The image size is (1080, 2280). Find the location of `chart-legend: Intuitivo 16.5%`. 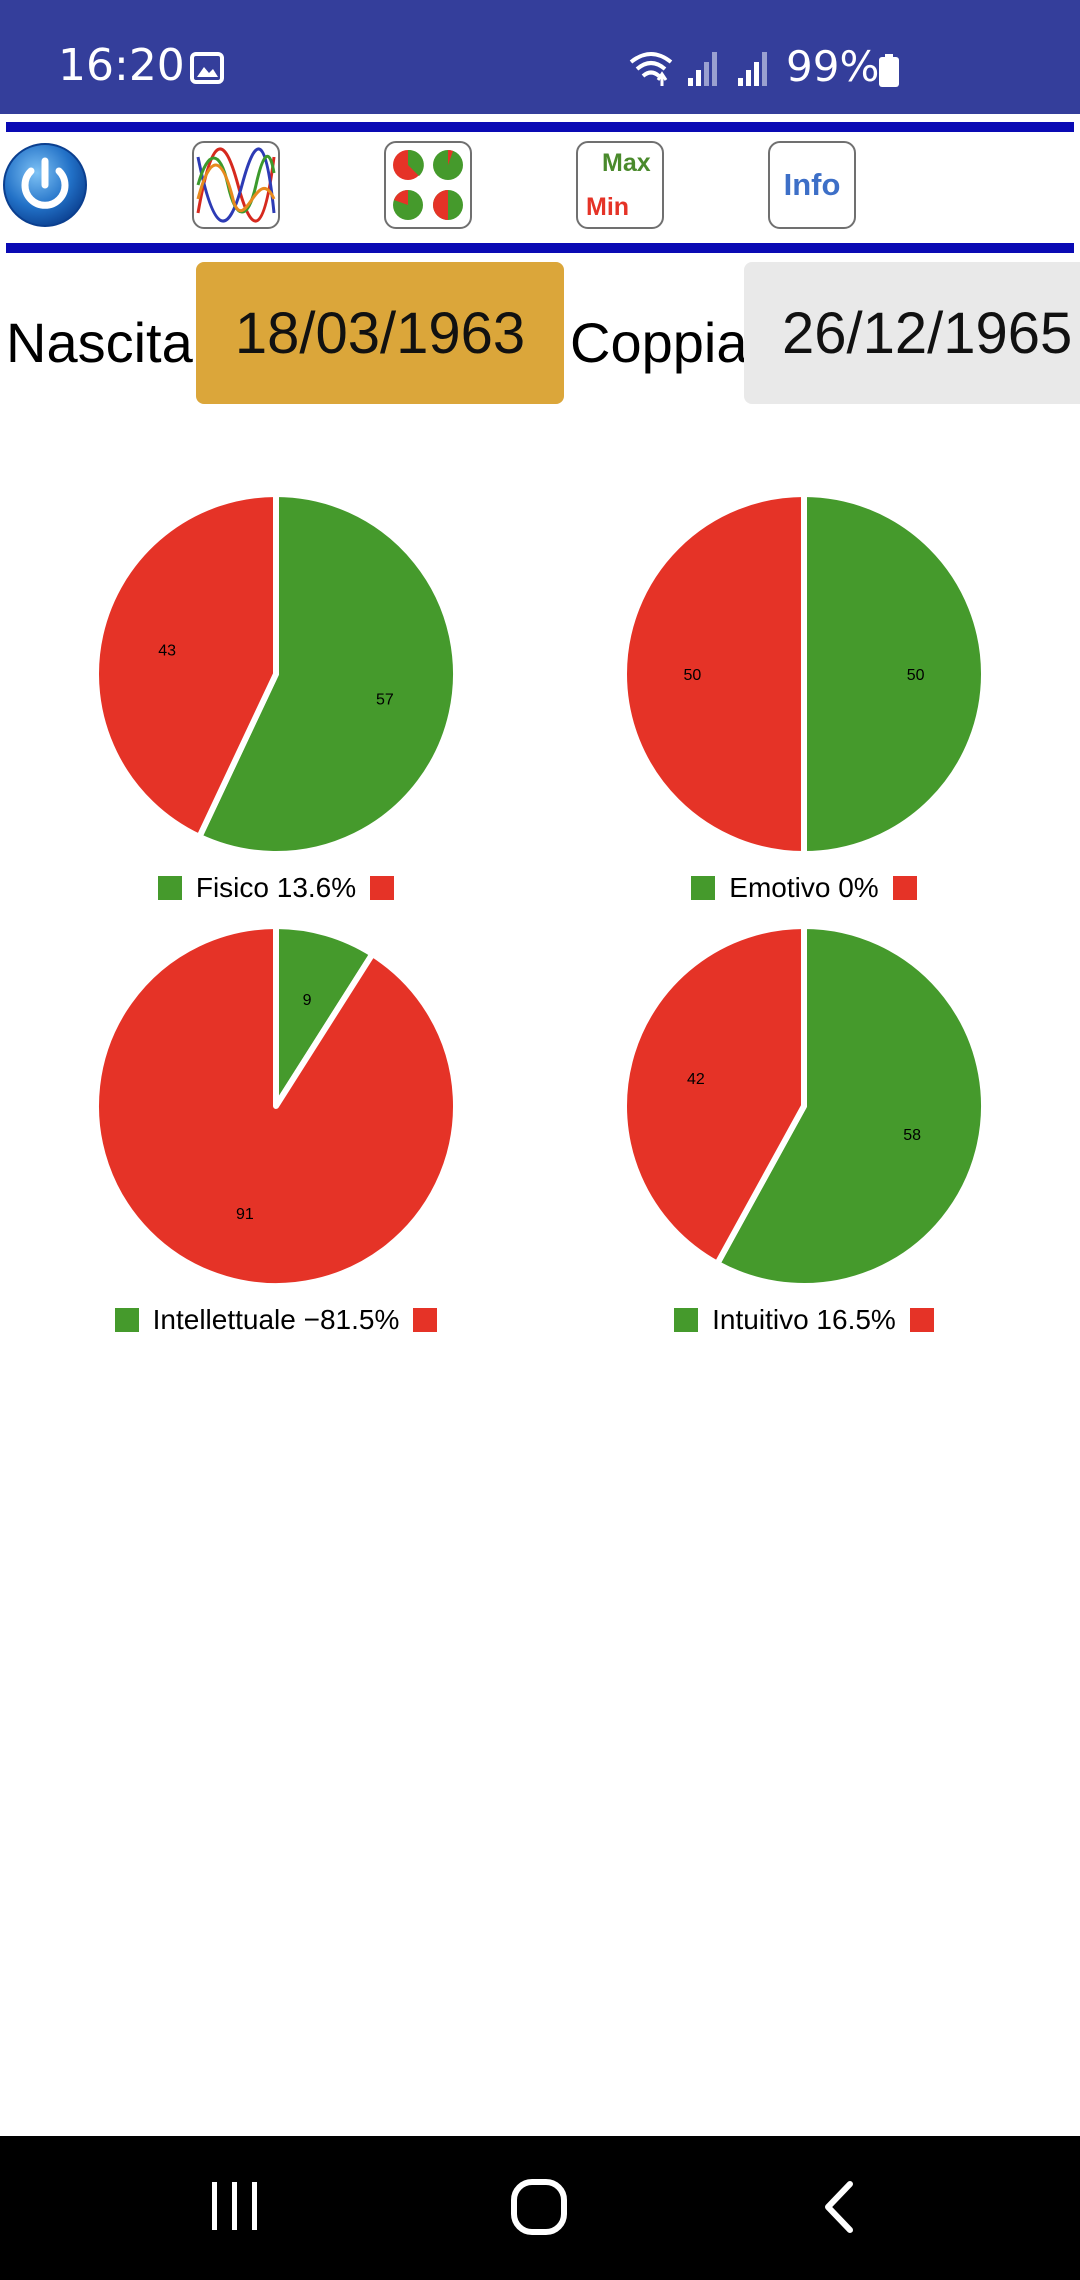

chart-legend: Intuitivo 16.5% is located at coordinates (804, 1320).